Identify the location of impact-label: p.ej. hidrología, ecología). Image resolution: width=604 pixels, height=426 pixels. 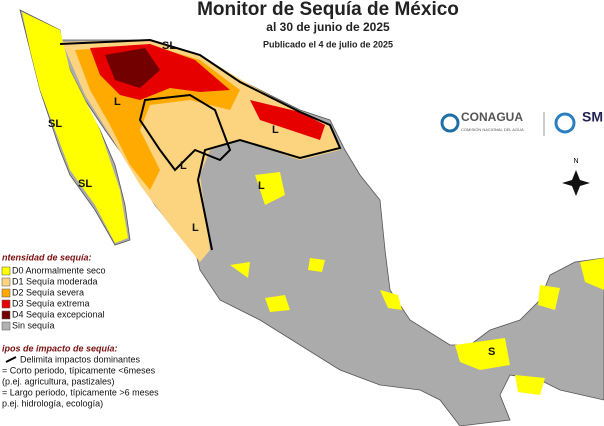
(52, 403).